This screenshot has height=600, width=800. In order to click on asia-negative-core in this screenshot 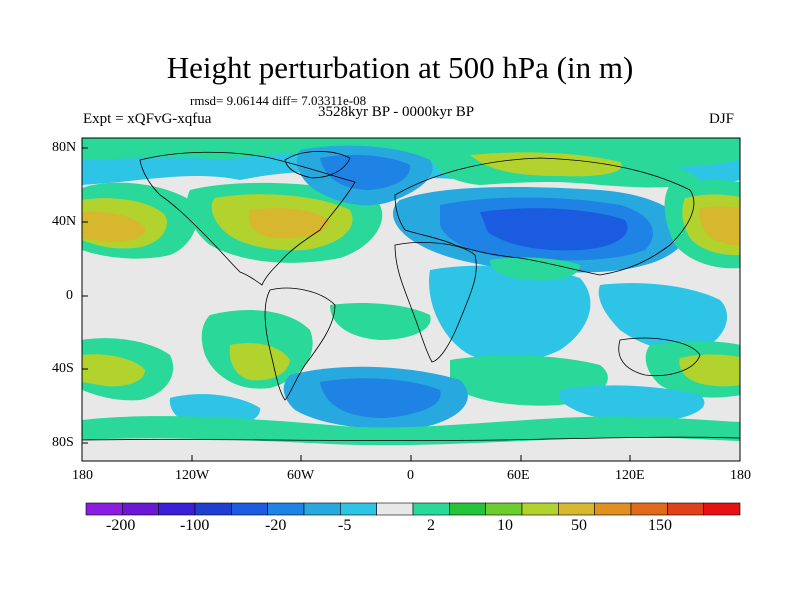, I will do `click(554, 229)`.